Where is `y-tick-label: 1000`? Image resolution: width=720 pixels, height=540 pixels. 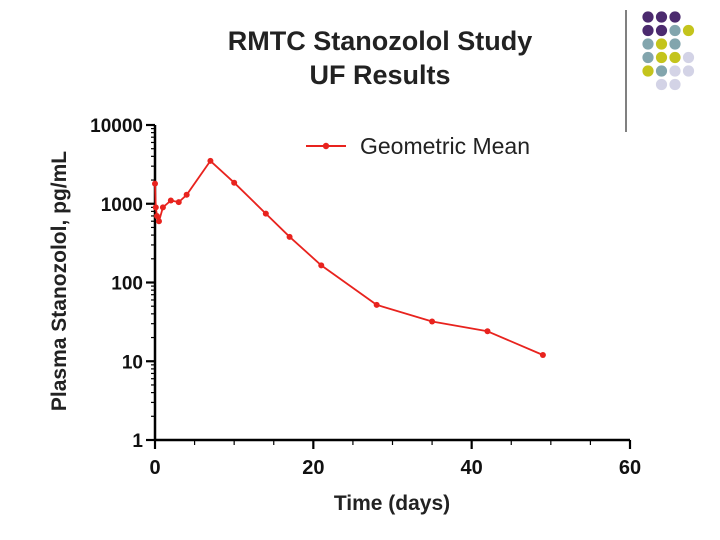
y-tick-label: 1000 is located at coordinates (122, 205).